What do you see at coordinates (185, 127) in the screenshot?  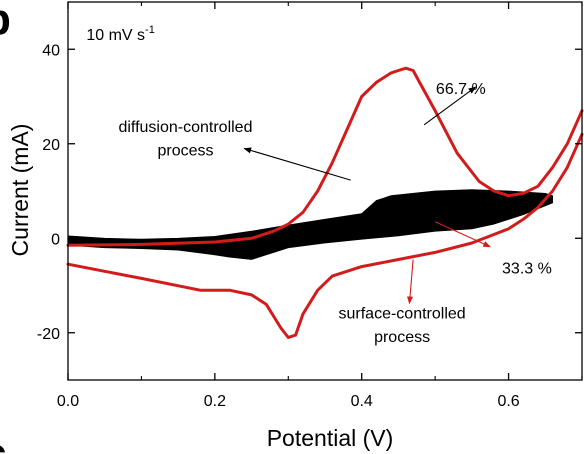 I see `annotation-text: diffusion-controlled` at bounding box center [185, 127].